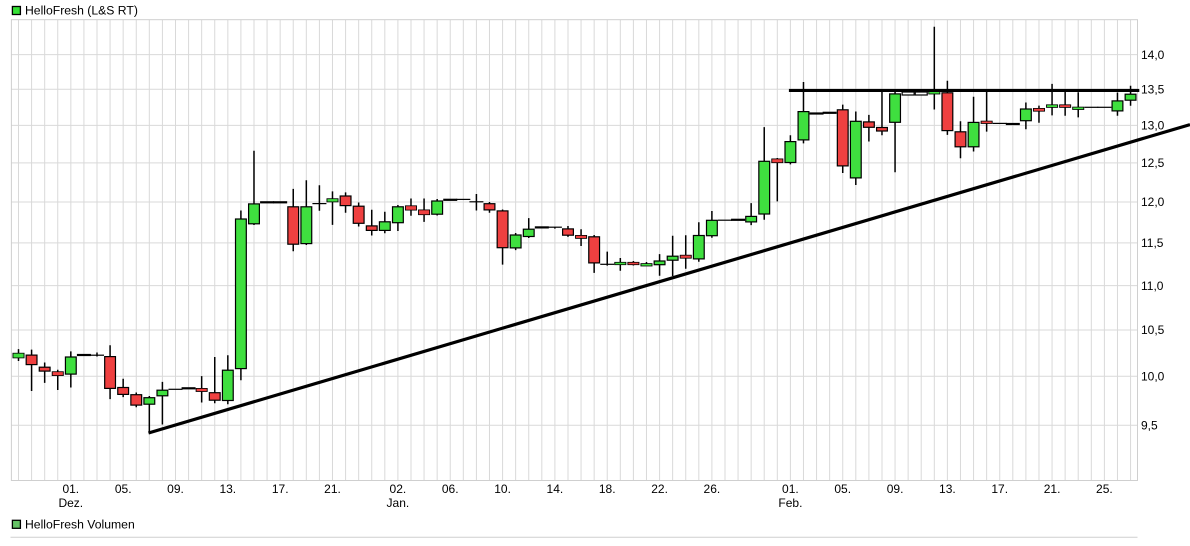 The height and width of the screenshot is (546, 1190). Describe the element at coordinates (790, 503) in the screenshot. I see `svg-text: Feb.` at that location.